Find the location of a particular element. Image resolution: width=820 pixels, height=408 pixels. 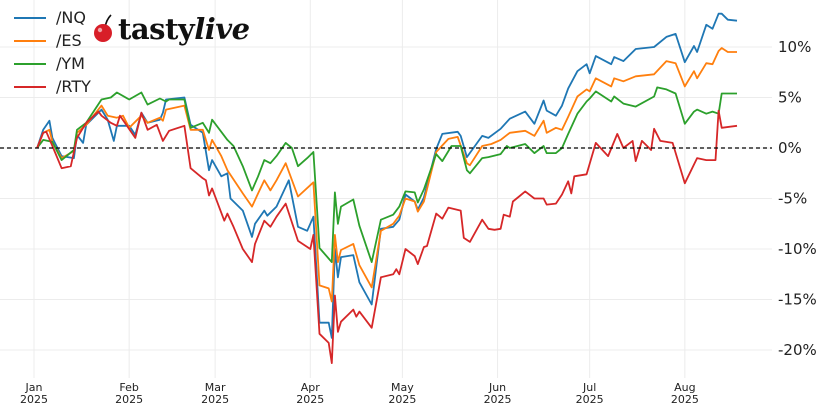

x-tick-month: Feb is located at coordinates (128, 387).